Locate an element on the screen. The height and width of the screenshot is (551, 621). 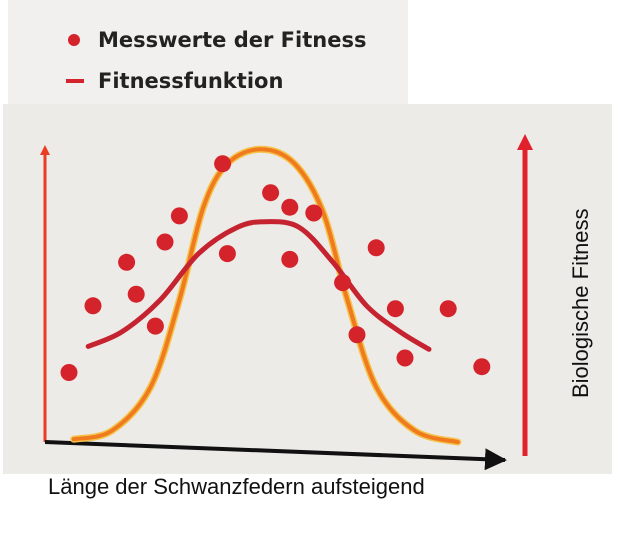
legend-entry-points: Messwerte der Fitness is located at coordinates (216, 40).